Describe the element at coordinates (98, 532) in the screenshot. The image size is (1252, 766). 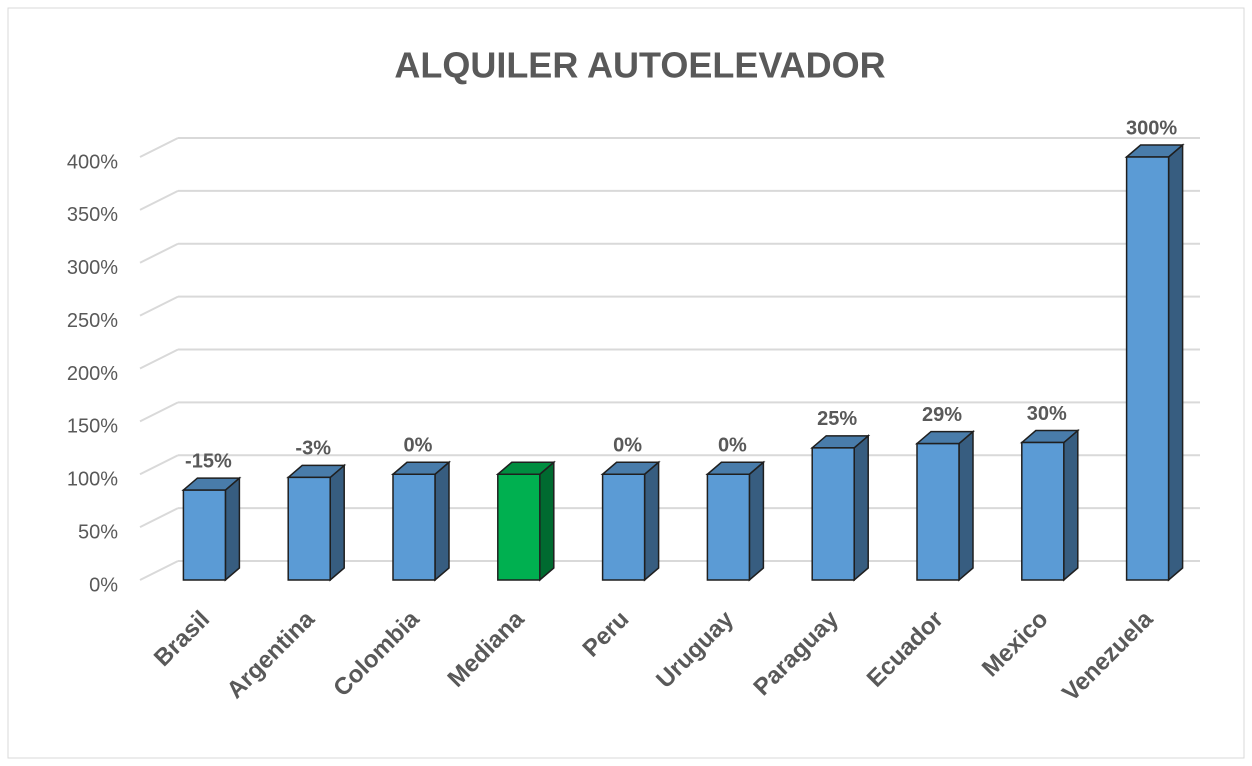
I see `y-tick-label: 50%` at that location.